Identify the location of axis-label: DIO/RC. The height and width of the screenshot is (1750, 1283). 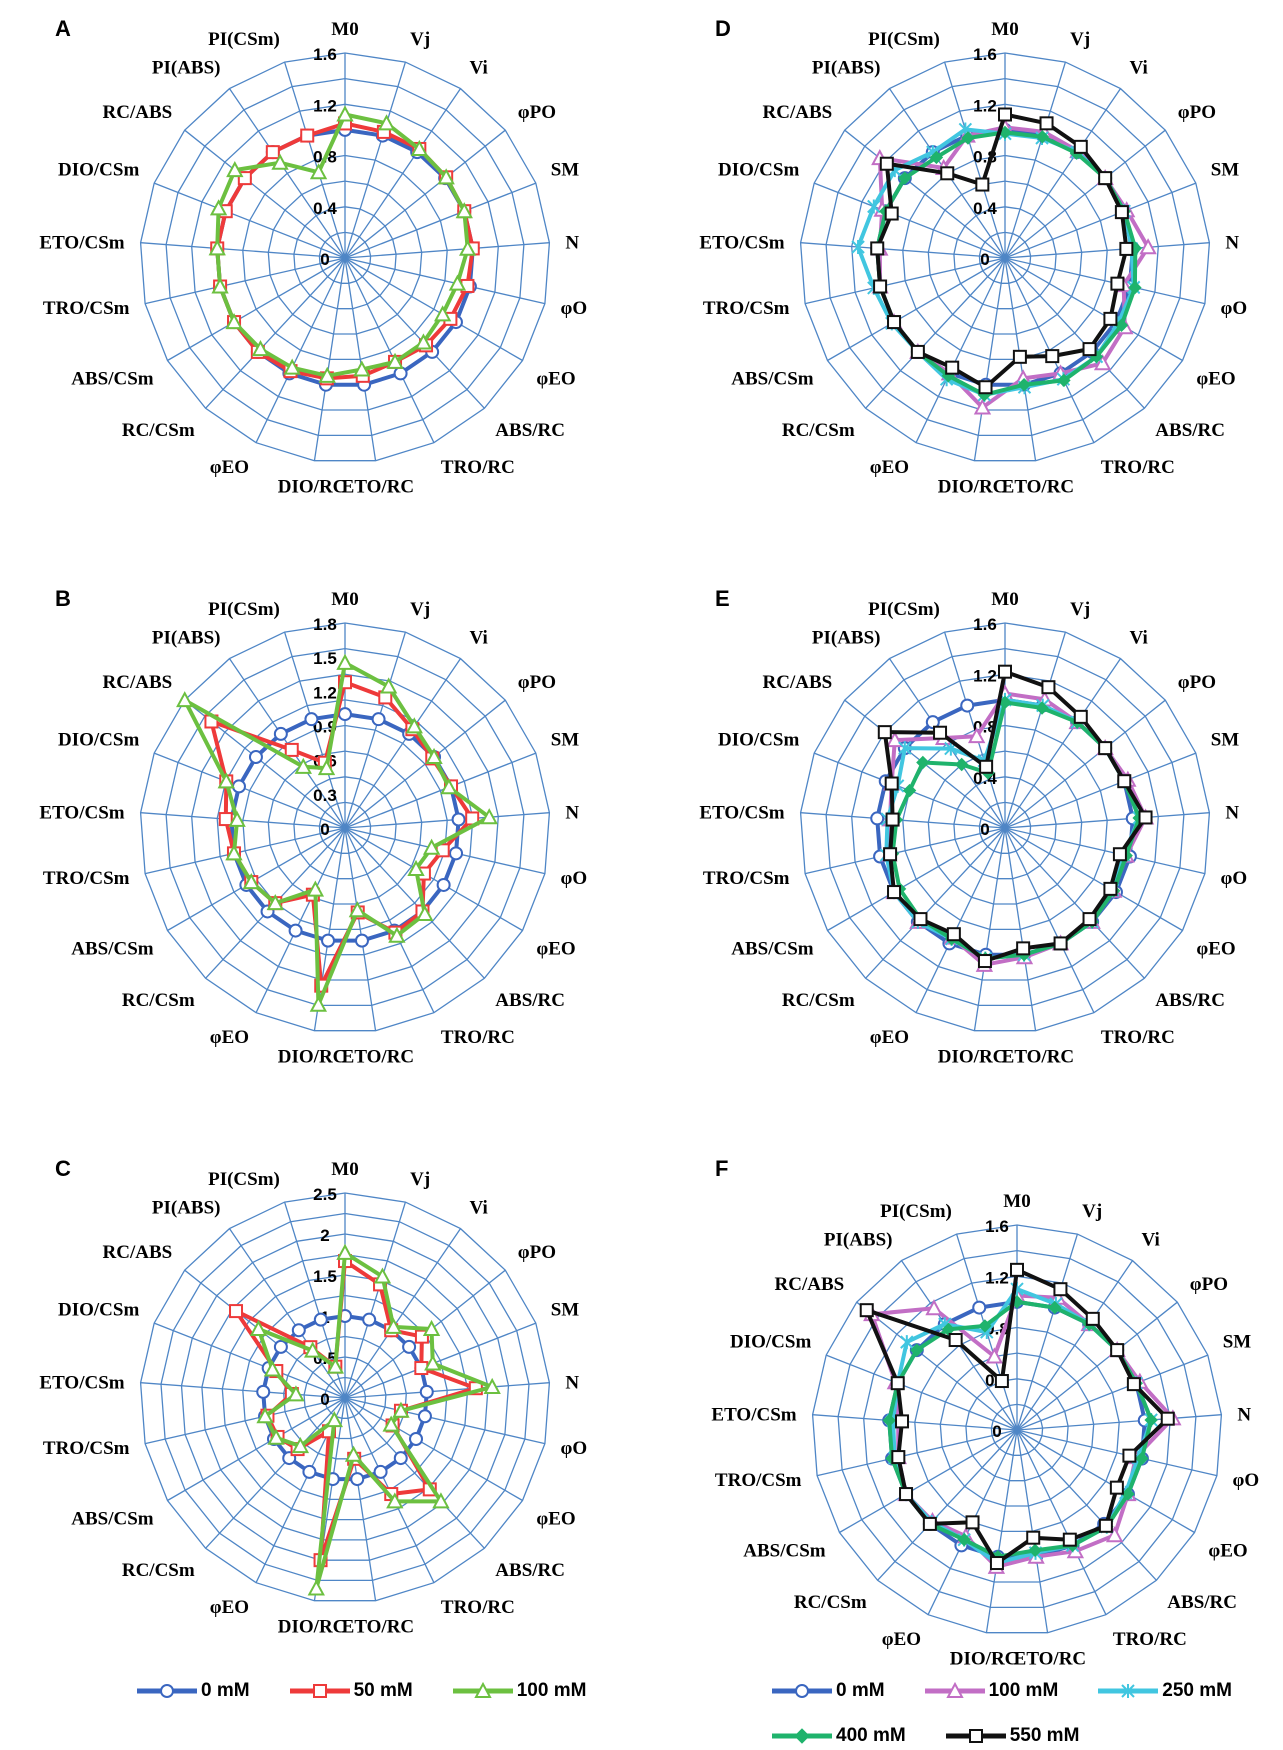
(972, 487).